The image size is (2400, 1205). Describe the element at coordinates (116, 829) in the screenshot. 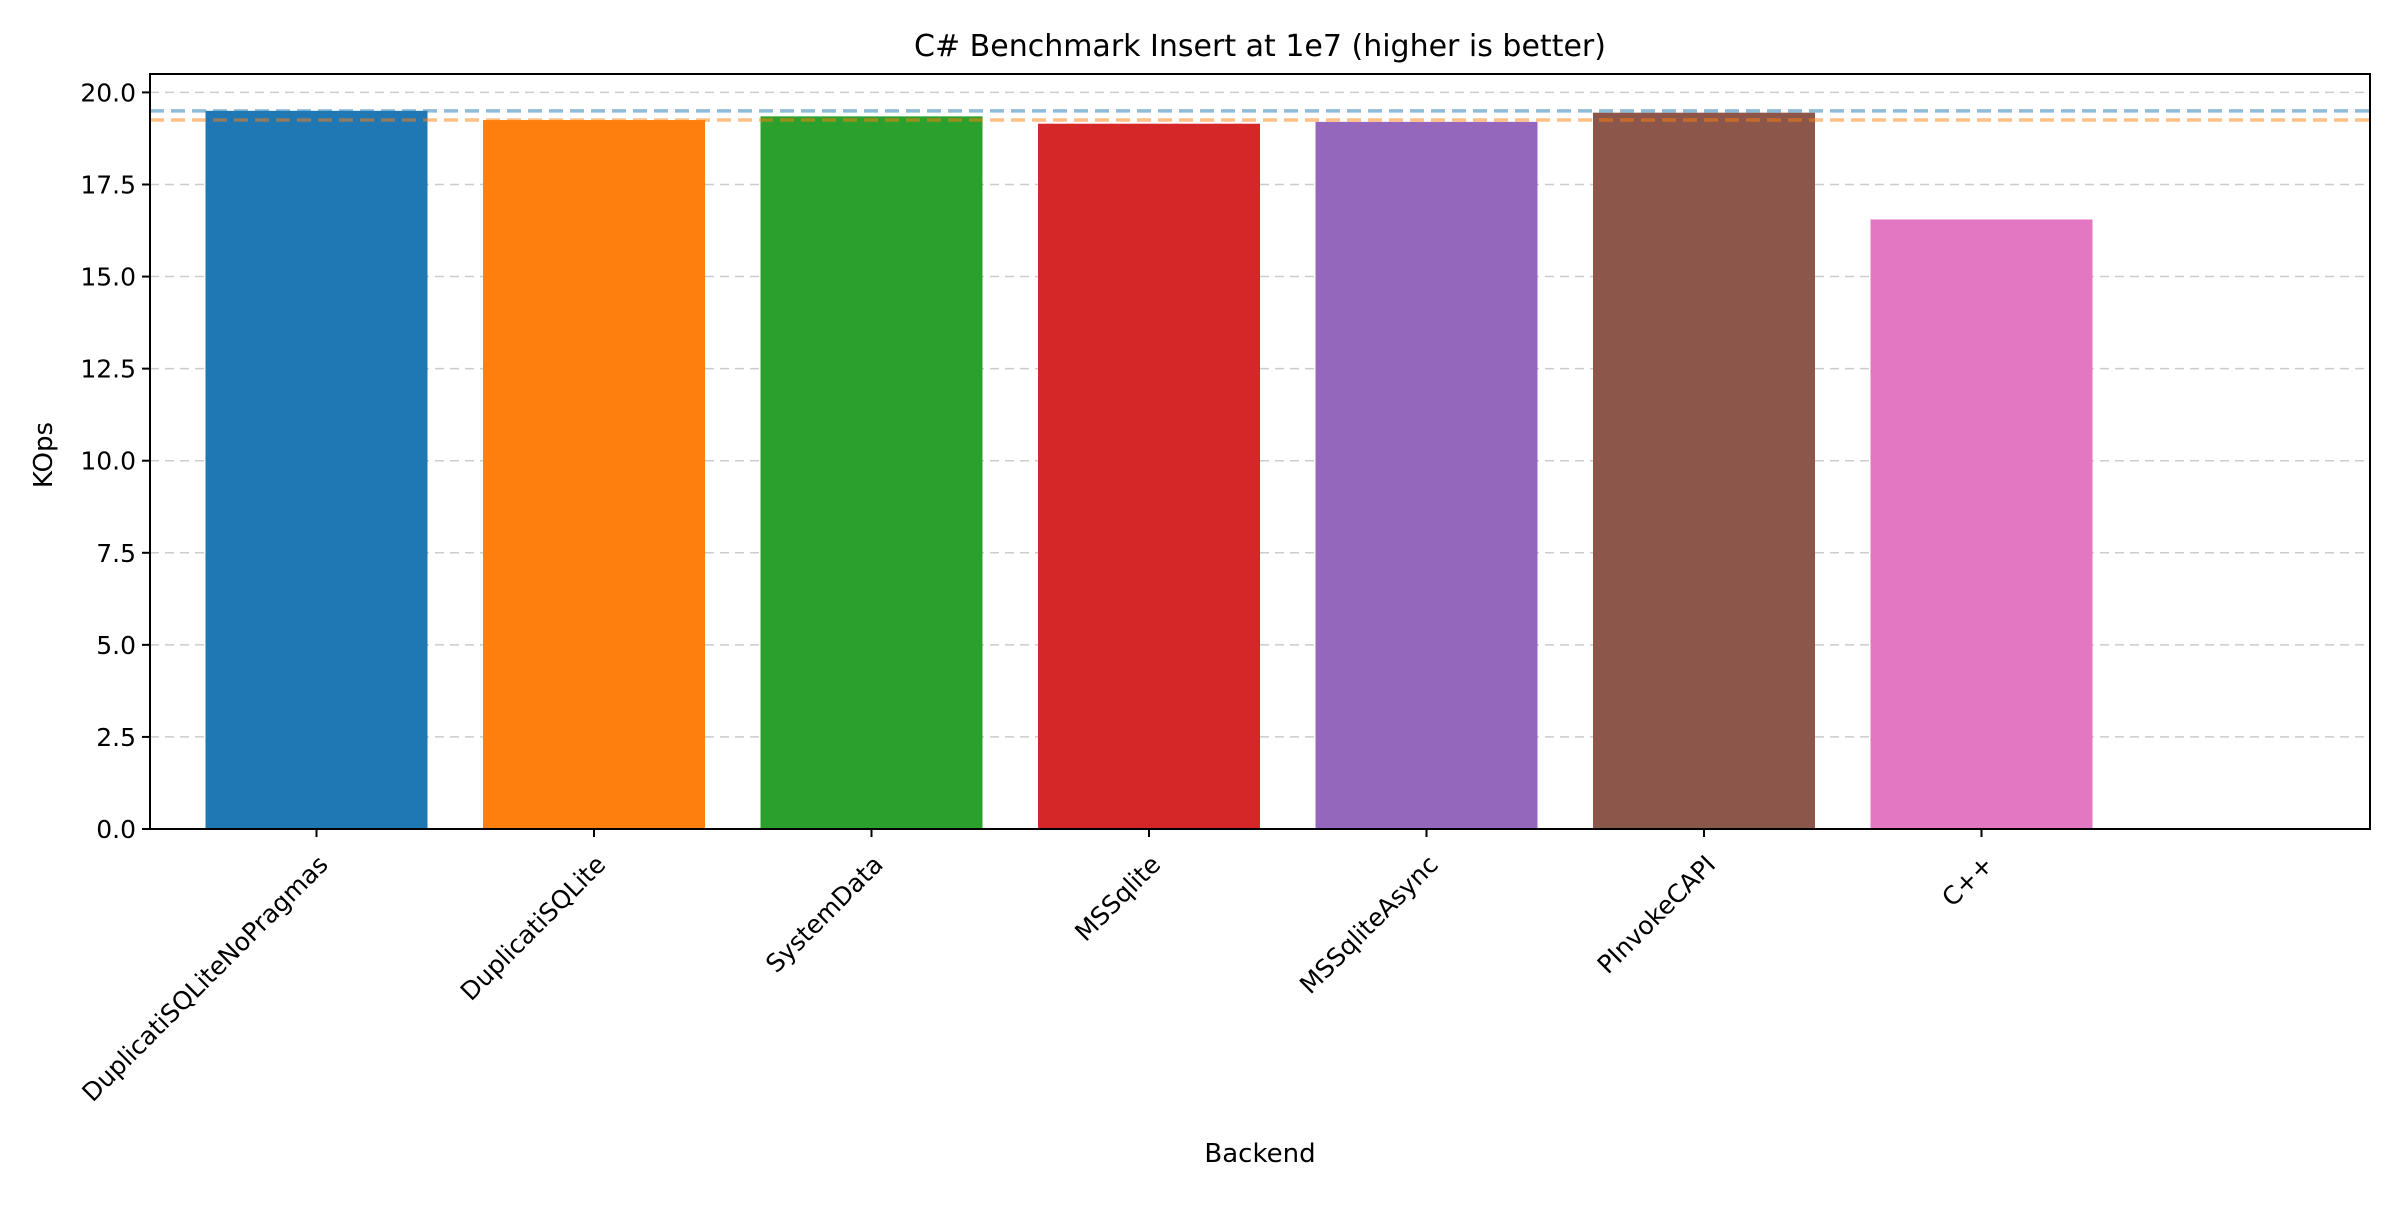

I see `y-tick-label: 0.0` at that location.